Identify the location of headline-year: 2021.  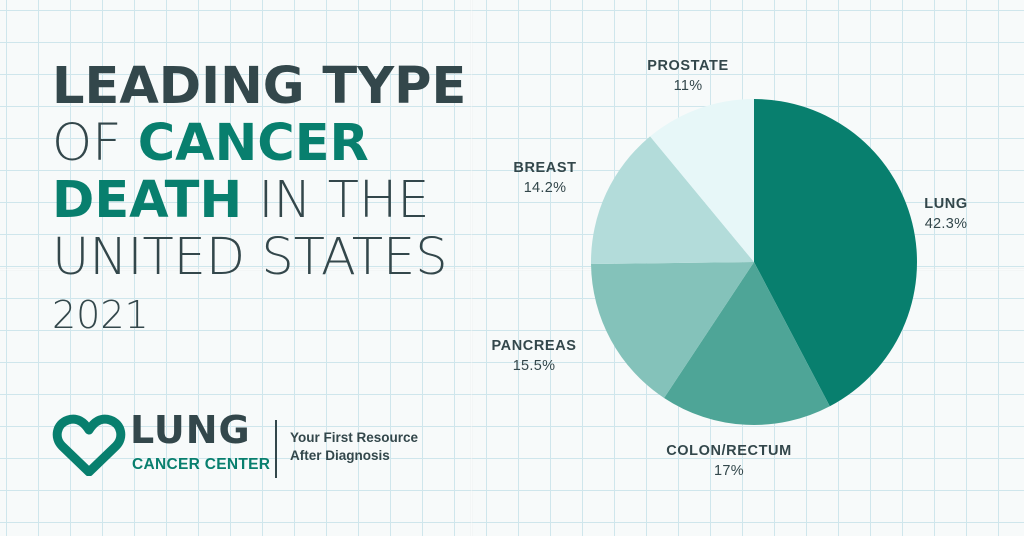
(272, 315).